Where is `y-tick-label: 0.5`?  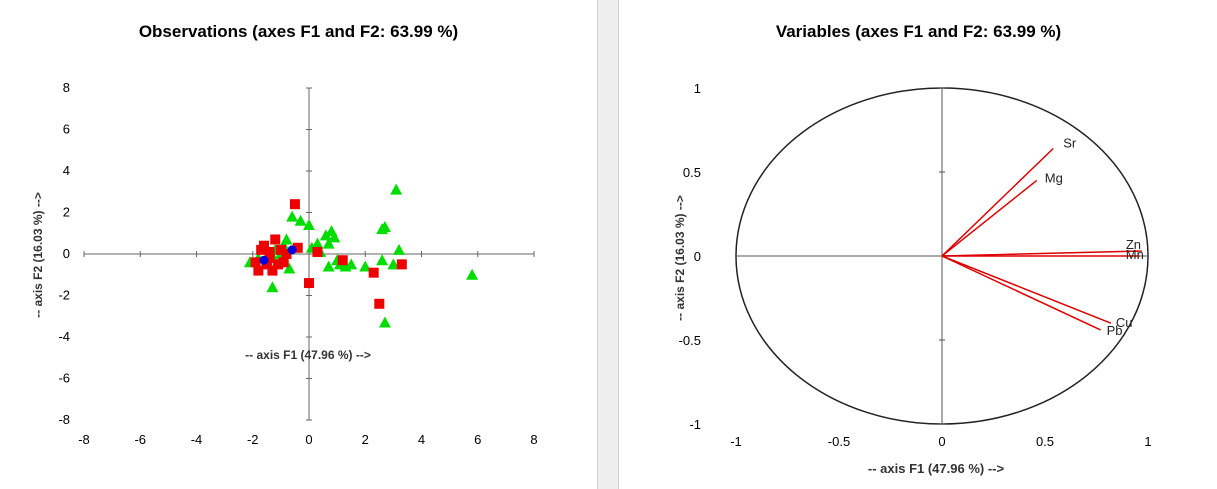
y-tick-label: 0.5 is located at coordinates (692, 172).